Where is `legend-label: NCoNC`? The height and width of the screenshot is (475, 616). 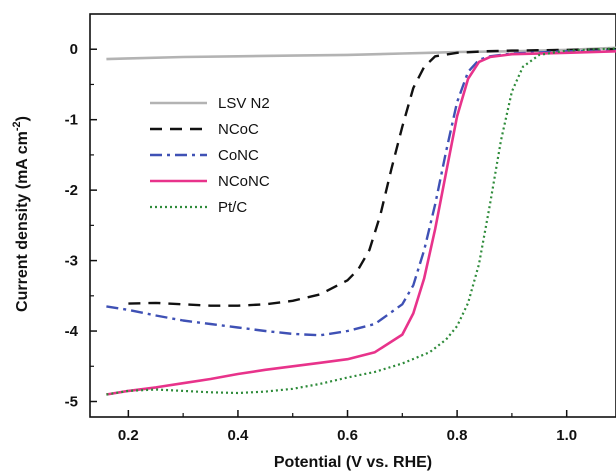
legend-label: NCoNC is located at coordinates (244, 181).